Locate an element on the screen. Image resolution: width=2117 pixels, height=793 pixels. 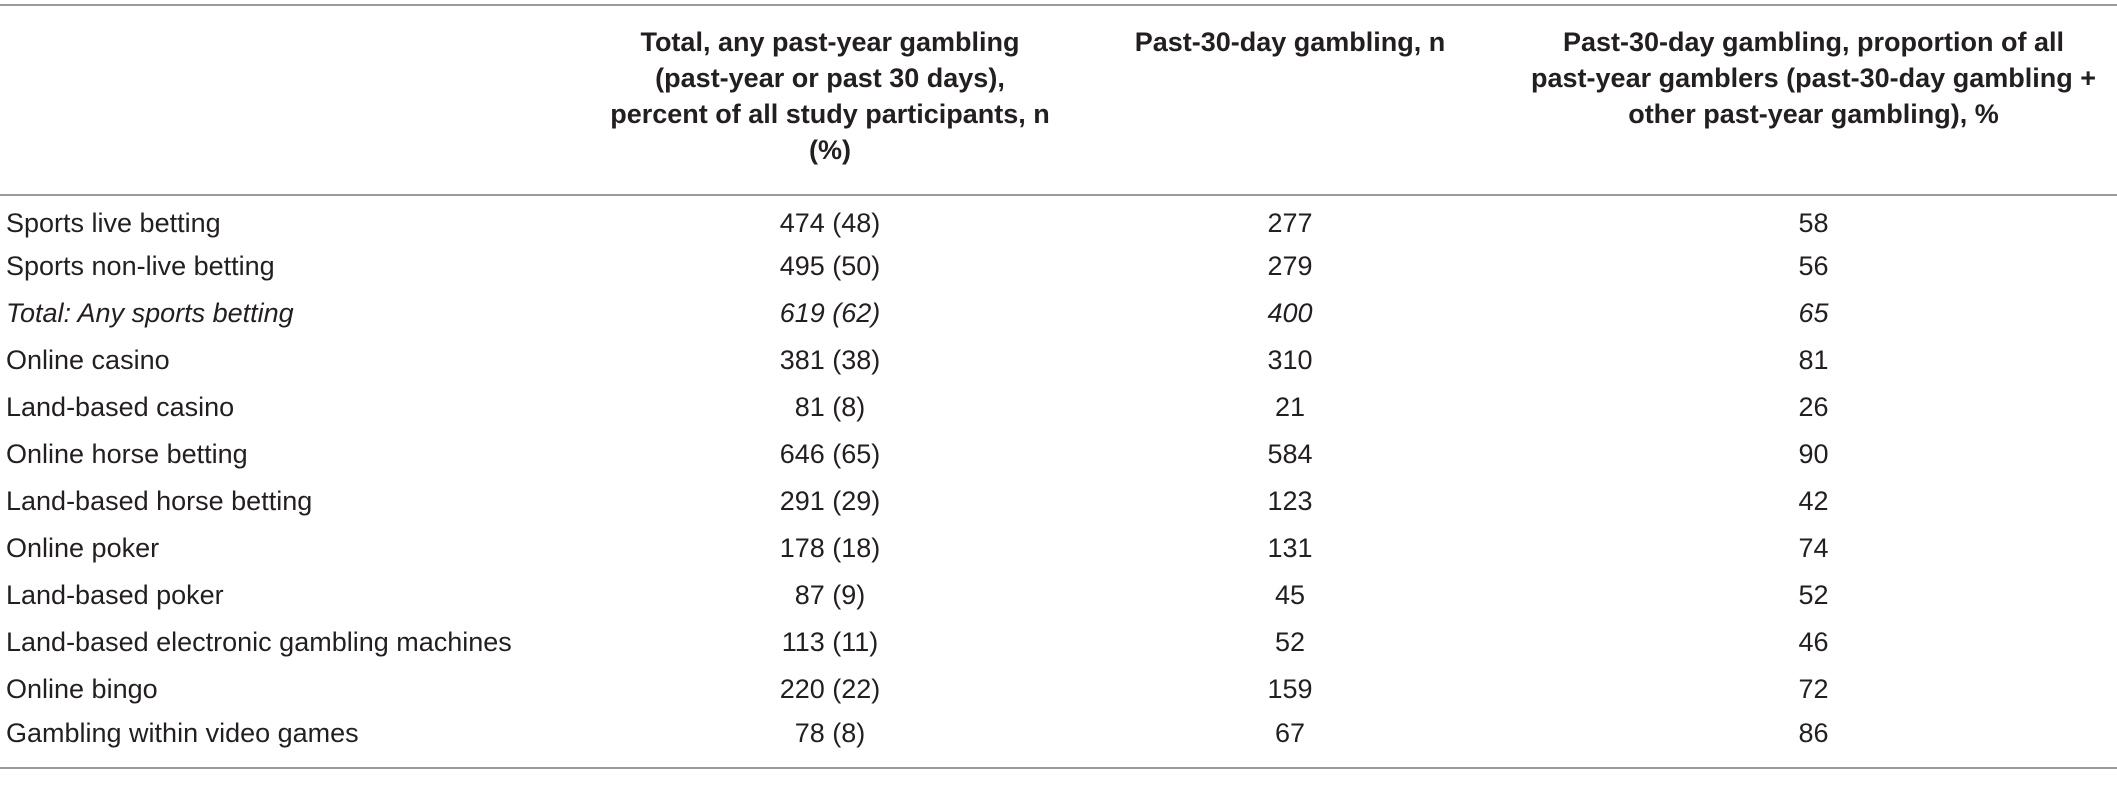
row-label: Land-based casino is located at coordinates (120, 406).